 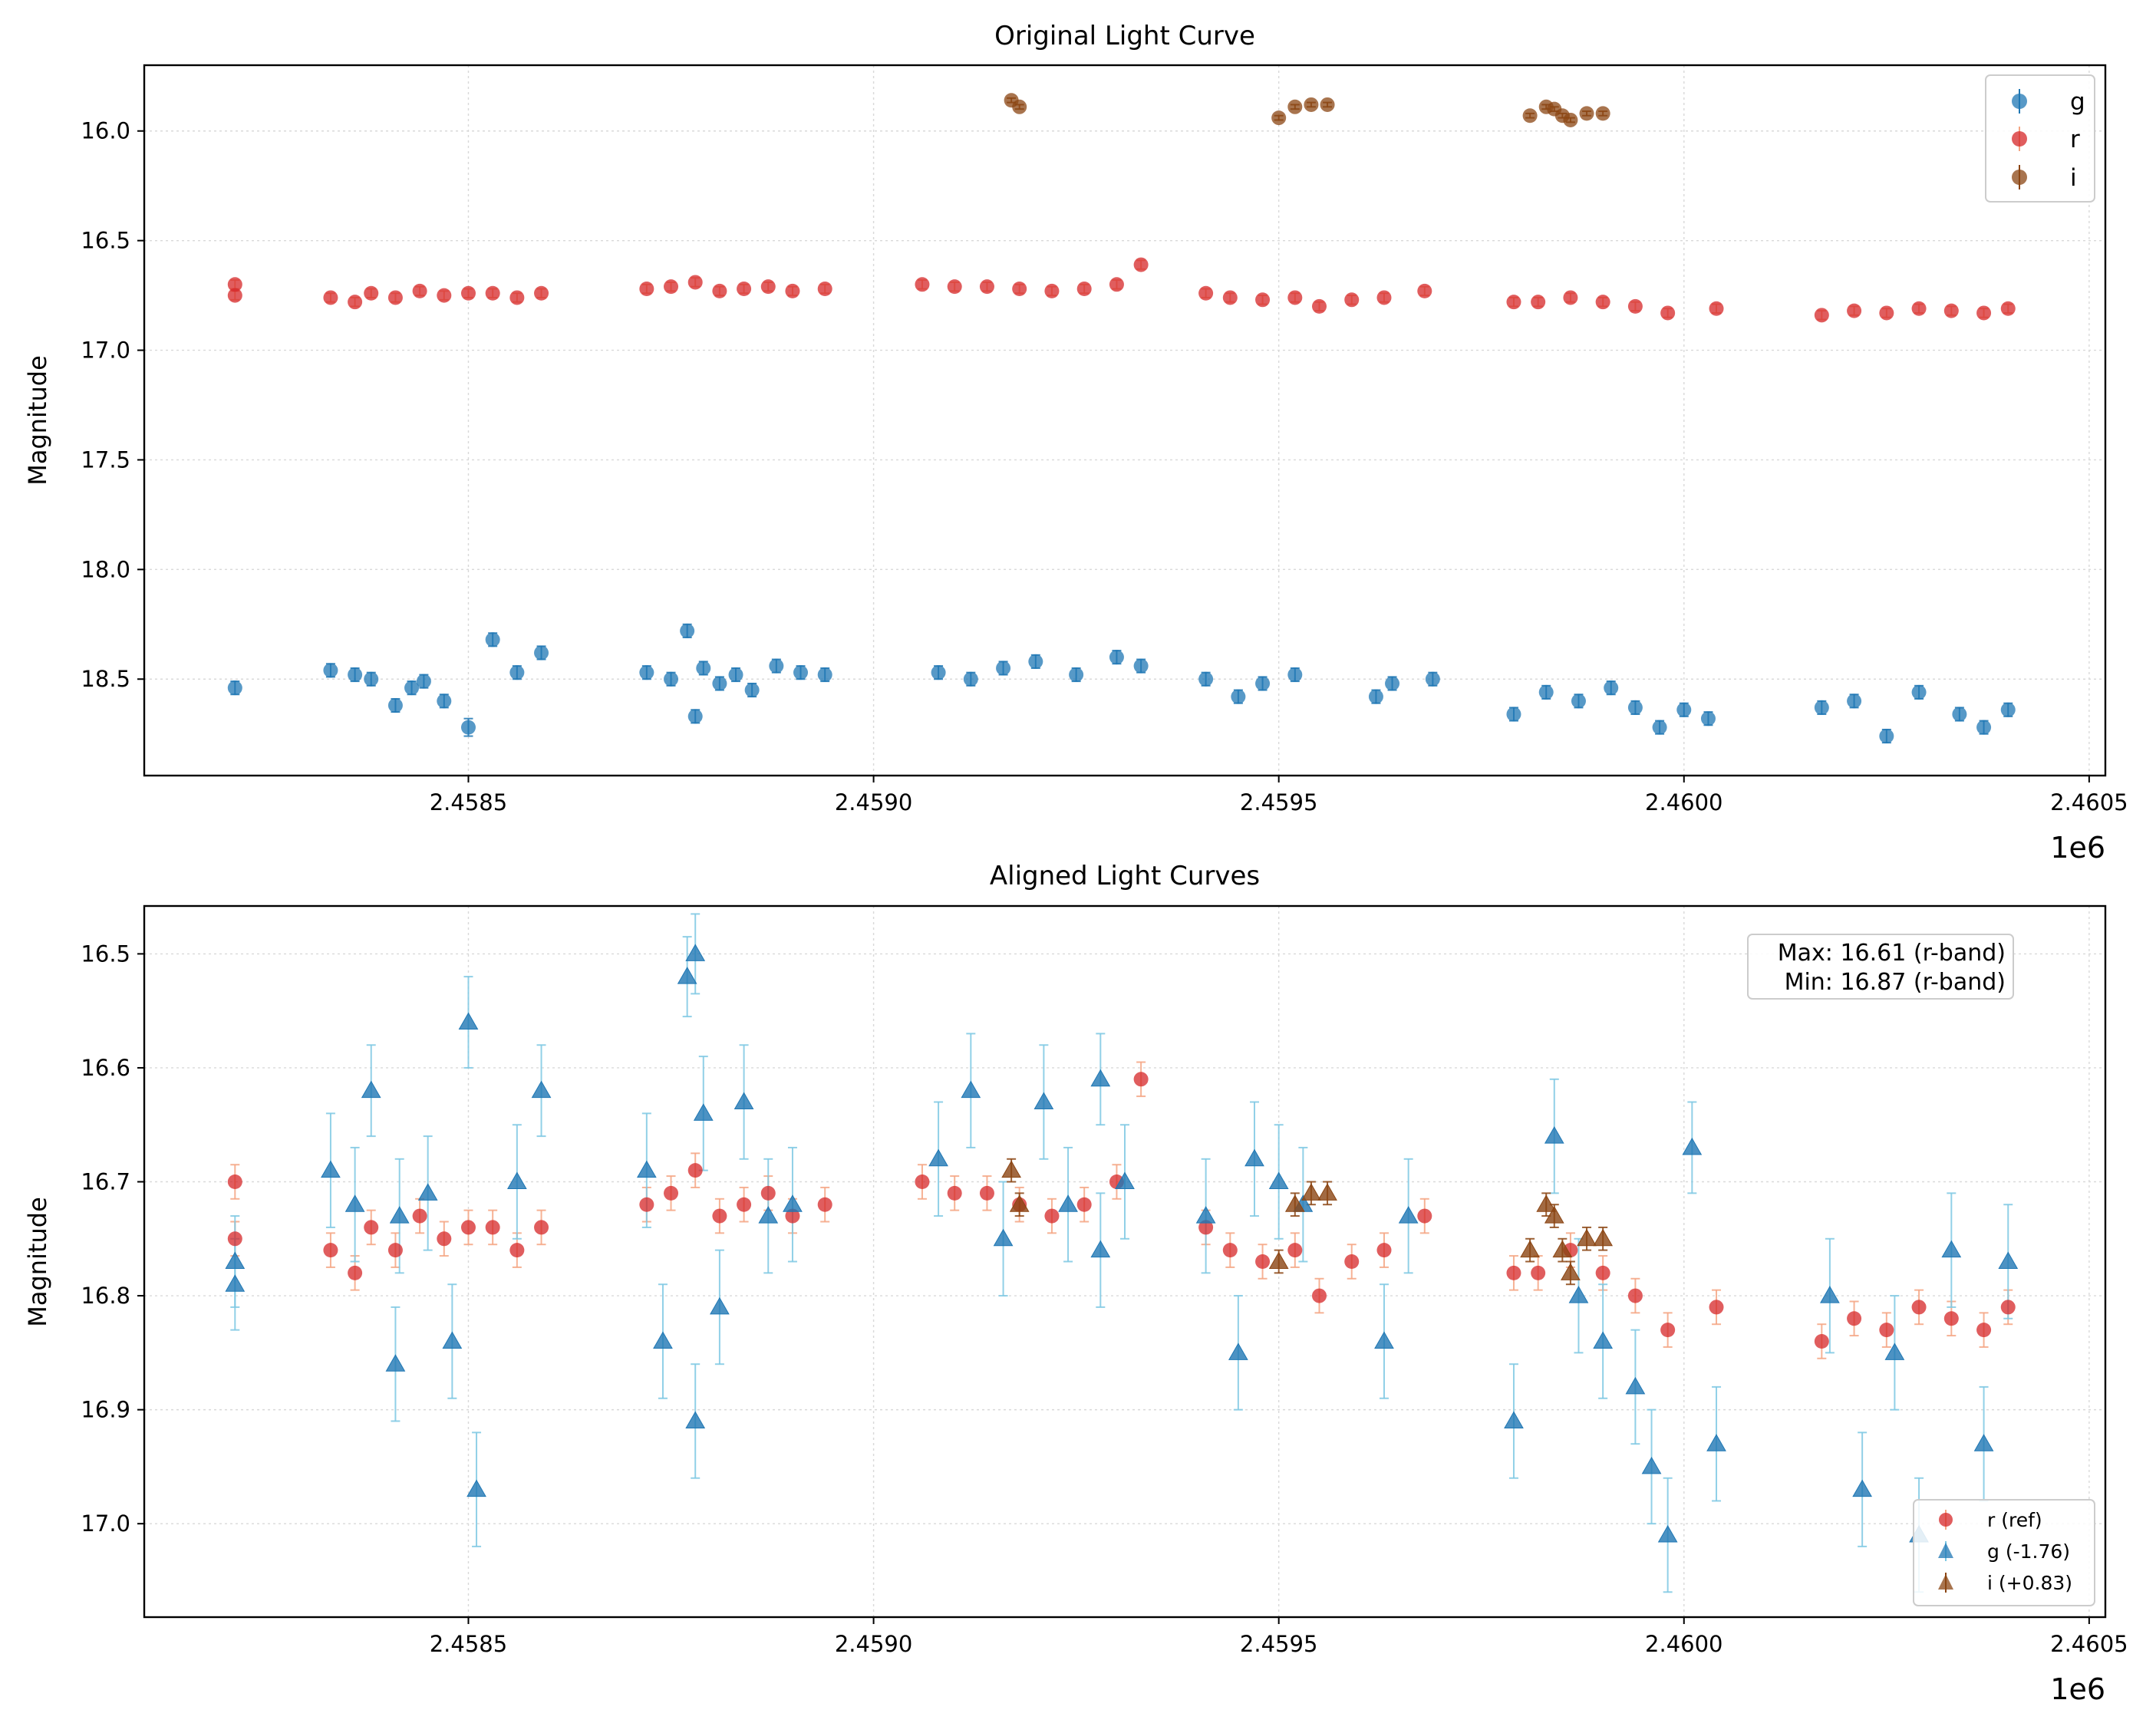 I want to click on y-axis-label: Magnitude, so click(x=37, y=421).